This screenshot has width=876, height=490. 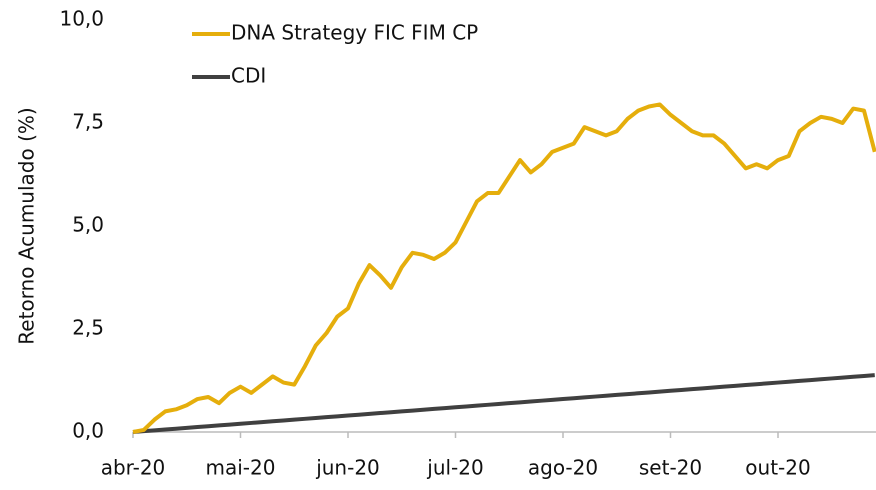 What do you see at coordinates (354, 33) in the screenshot?
I see `legend-label: DNA Strategy FIC FIM CP` at bounding box center [354, 33].